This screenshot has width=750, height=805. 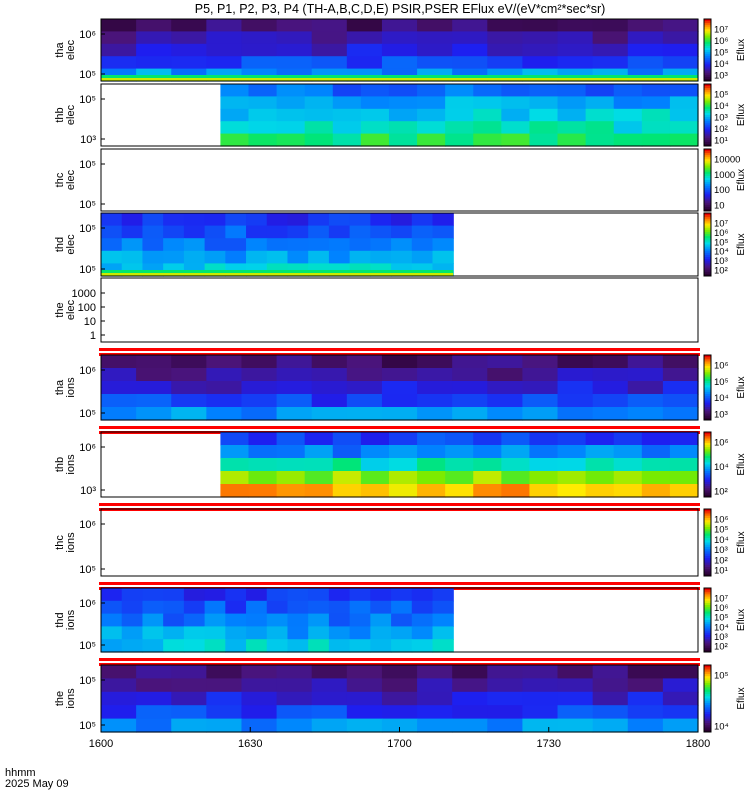 I want to click on colorbar-tick-label: 1000, so click(x=724, y=175).